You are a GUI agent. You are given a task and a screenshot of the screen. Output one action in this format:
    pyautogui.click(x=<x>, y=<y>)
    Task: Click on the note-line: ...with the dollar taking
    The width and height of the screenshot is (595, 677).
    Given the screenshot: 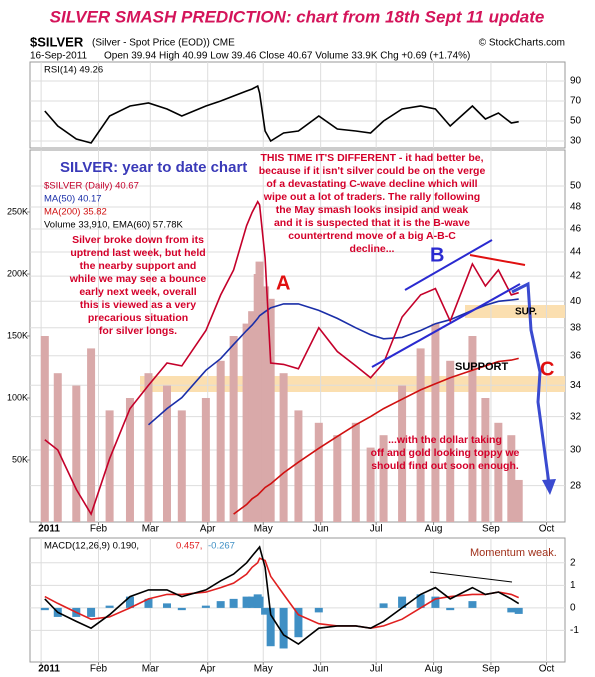 What is the action you would take?
    pyautogui.click(x=445, y=440)
    